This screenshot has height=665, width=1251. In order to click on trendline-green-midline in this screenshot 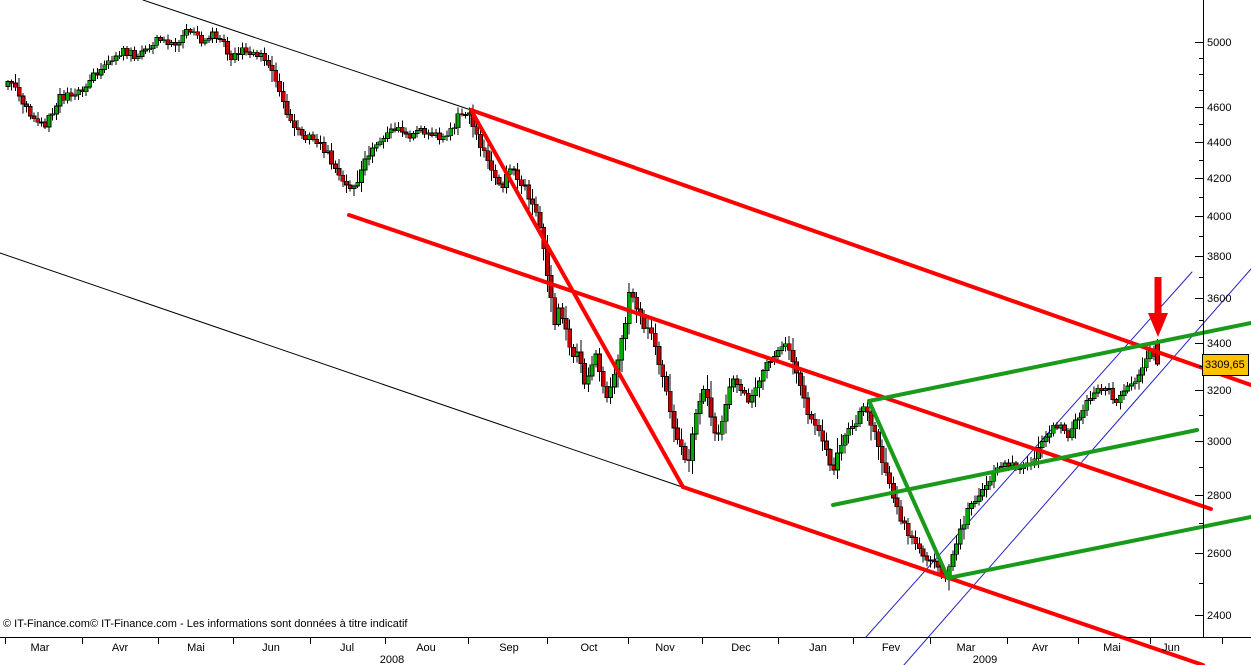, I will do `click(1015, 467)`.